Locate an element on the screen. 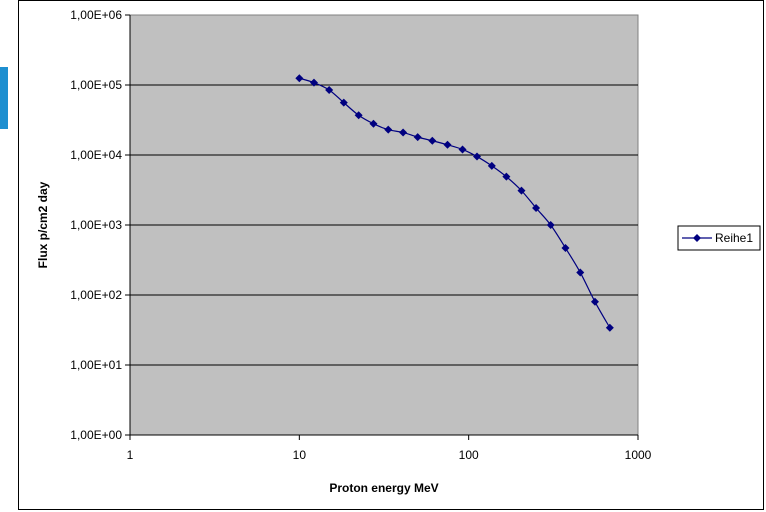 Image resolution: width=766 pixels, height=512 pixels. y-tick-label-3: 1,00E+03 is located at coordinates (96, 225).